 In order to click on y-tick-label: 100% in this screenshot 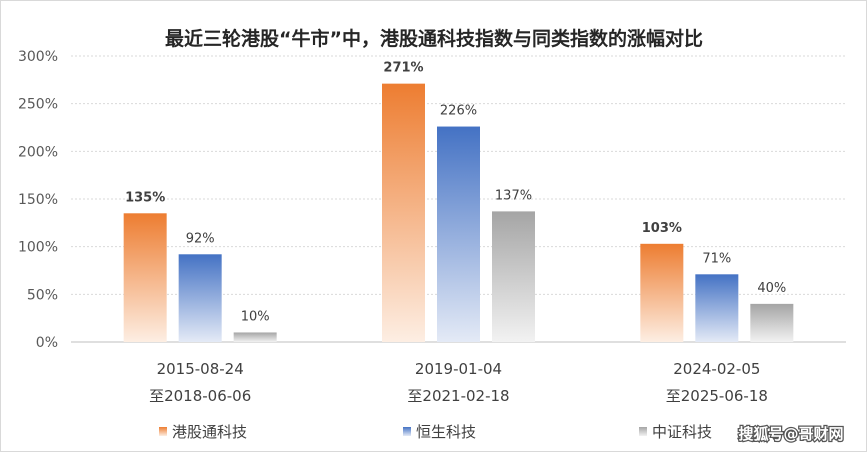, I will do `click(38, 248)`.